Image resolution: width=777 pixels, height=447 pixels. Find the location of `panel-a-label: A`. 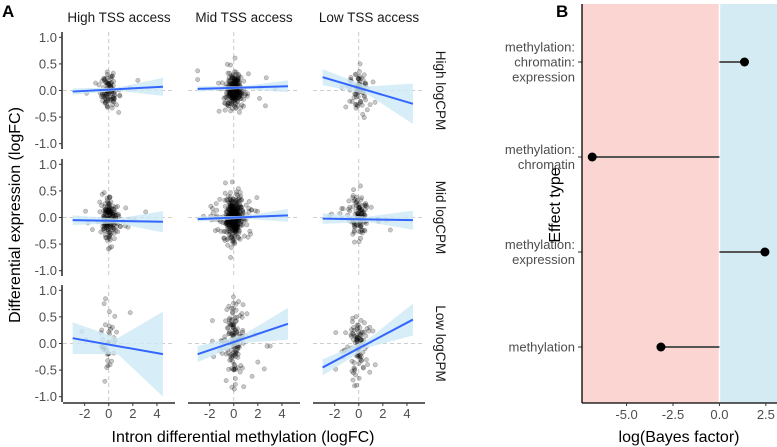

panel-a-label: A is located at coordinates (8, 11).